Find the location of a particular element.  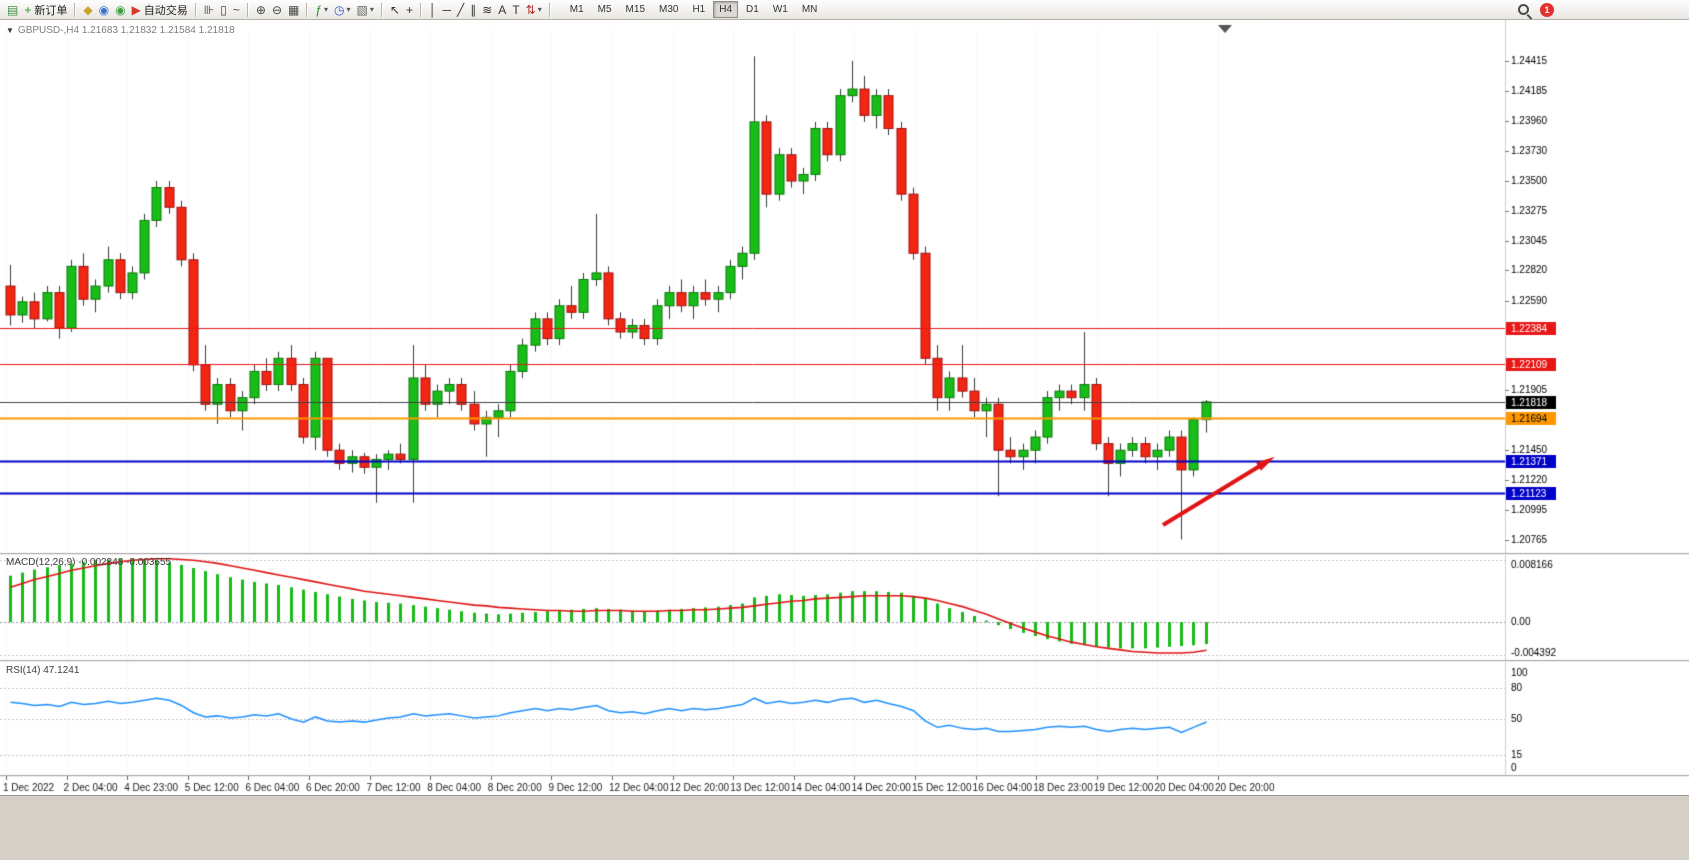

workspace-background is located at coordinates (844, 827).